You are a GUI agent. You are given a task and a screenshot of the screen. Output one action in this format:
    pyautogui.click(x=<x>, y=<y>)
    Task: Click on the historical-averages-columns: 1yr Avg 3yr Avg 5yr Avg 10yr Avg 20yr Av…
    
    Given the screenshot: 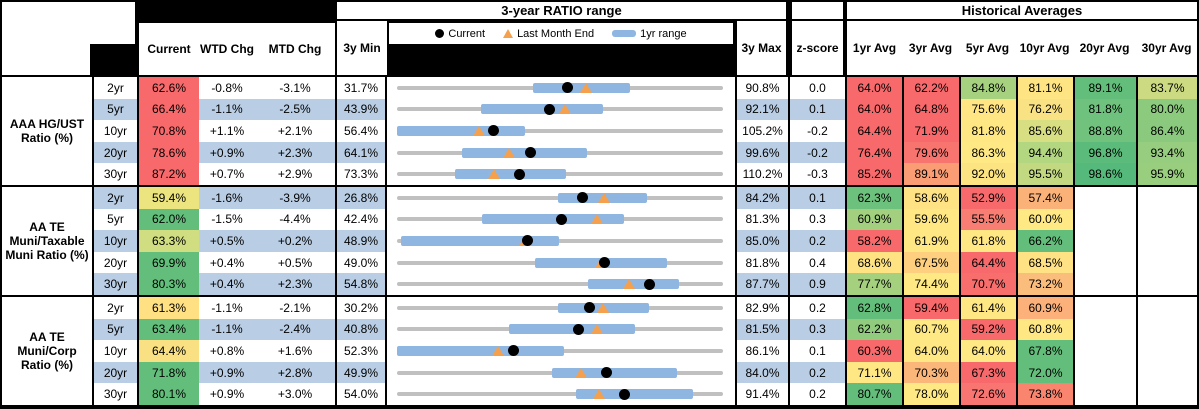 What is the action you would take?
    pyautogui.click(x=1022, y=48)
    